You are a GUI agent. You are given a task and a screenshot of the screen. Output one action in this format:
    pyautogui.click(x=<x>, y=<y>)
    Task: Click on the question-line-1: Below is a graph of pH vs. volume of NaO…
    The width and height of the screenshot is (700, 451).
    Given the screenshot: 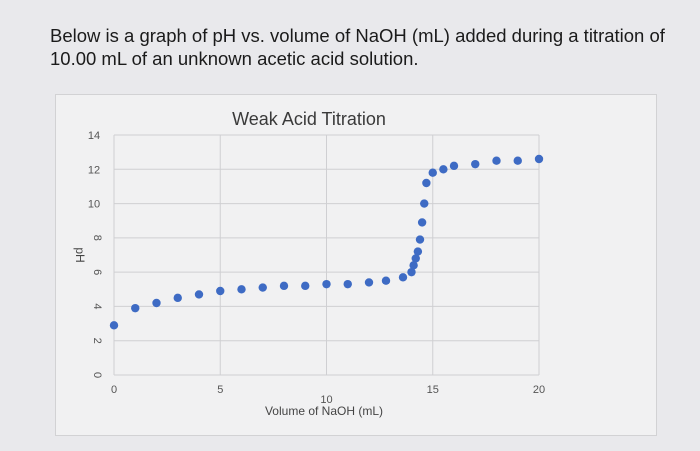 What is the action you would take?
    pyautogui.click(x=357, y=35)
    